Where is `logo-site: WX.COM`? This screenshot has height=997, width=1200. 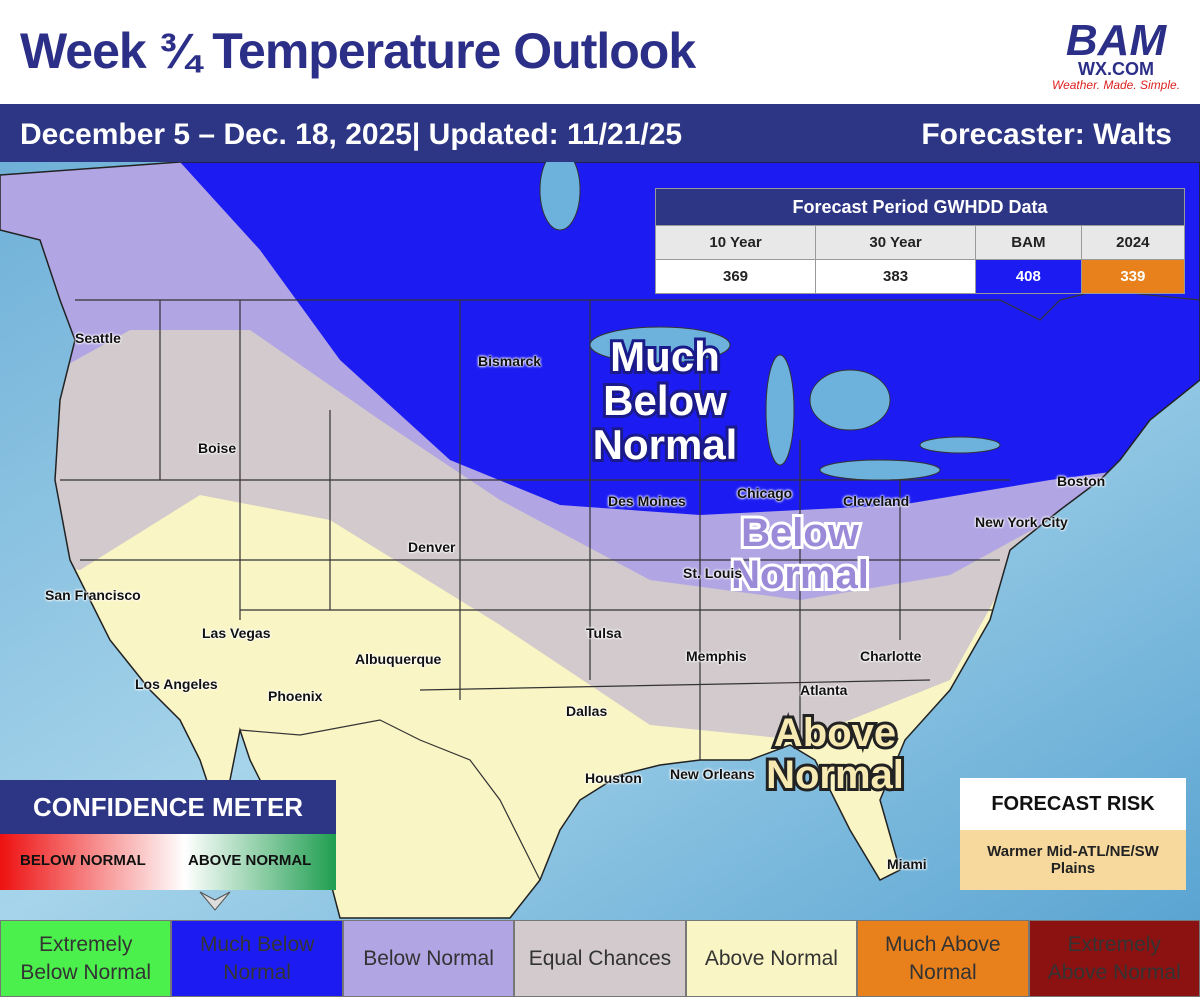
logo-site: WX.COM is located at coordinates (1116, 69).